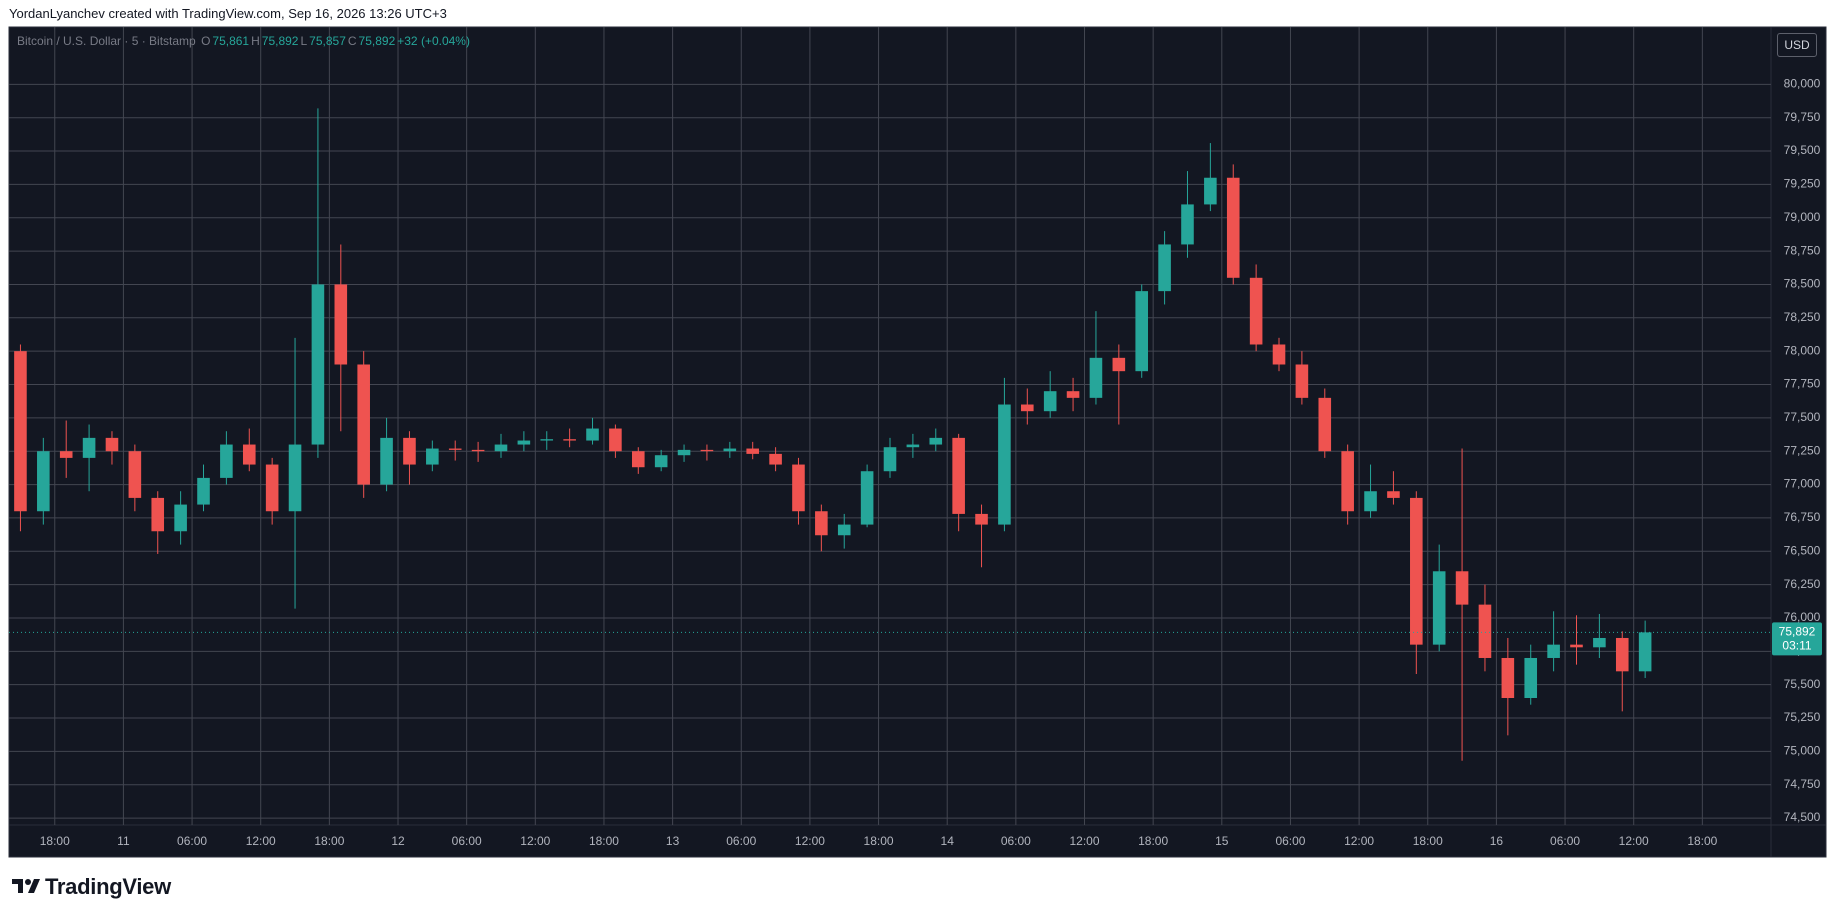 This screenshot has width=1835, height=917. What do you see at coordinates (1802, 450) in the screenshot?
I see `y-tick-label: 77,250` at bounding box center [1802, 450].